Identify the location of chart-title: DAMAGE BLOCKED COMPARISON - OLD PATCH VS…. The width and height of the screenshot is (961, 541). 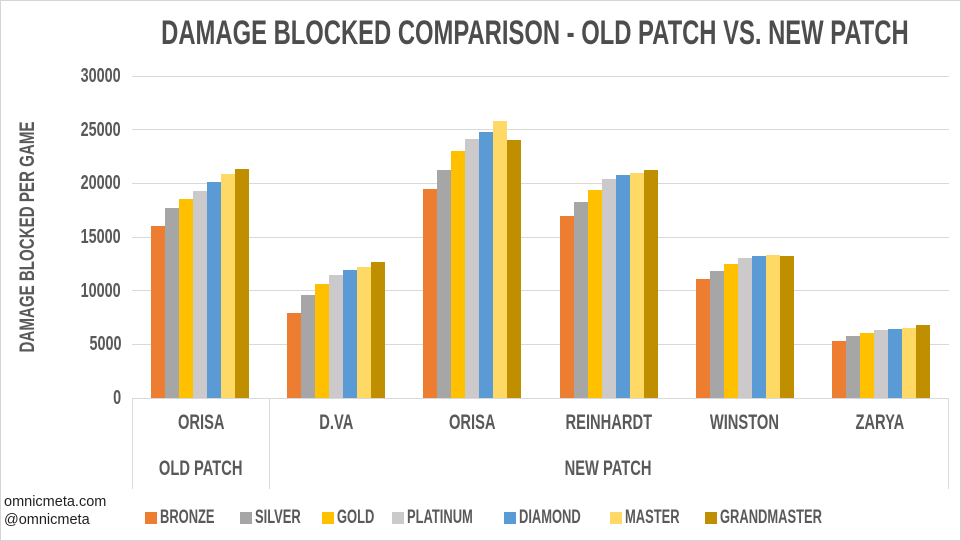
(480, 33).